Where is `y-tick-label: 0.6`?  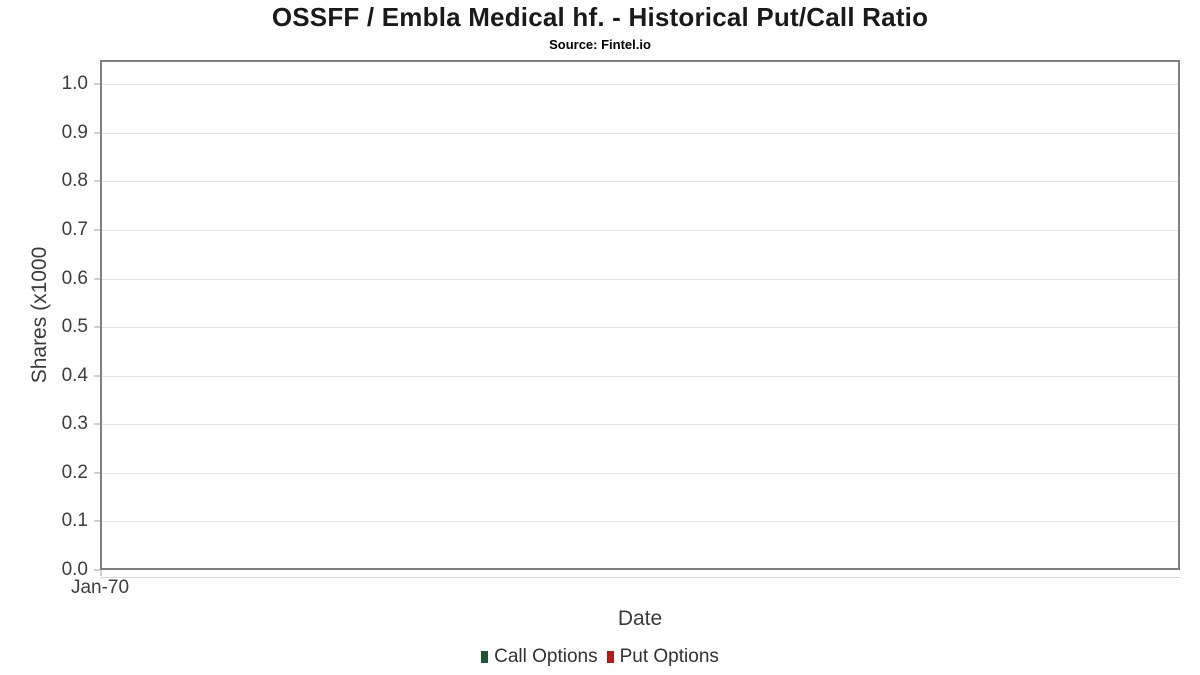
y-tick-label: 0.6 is located at coordinates (74, 278).